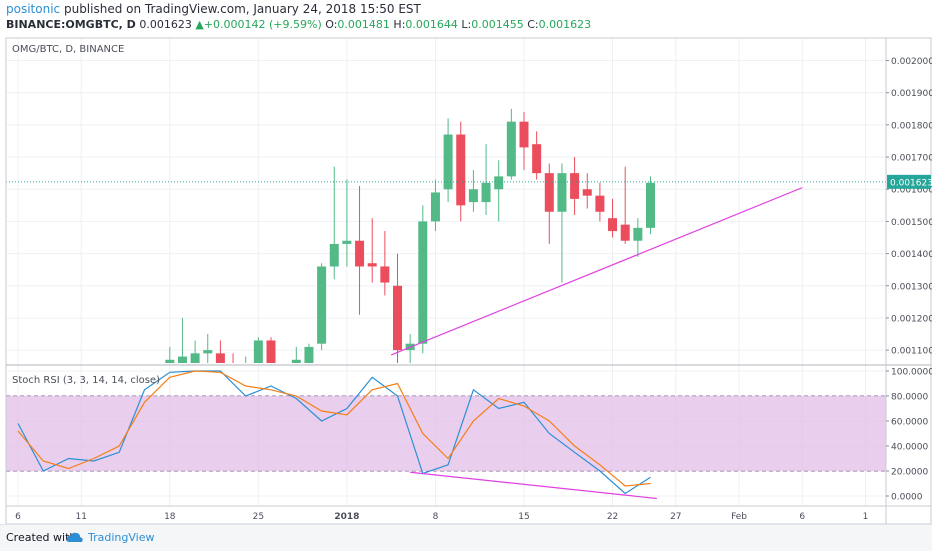 The width and height of the screenshot is (932, 551). Describe the element at coordinates (41, 537) in the screenshot. I see `created-with-text: Created with` at that location.